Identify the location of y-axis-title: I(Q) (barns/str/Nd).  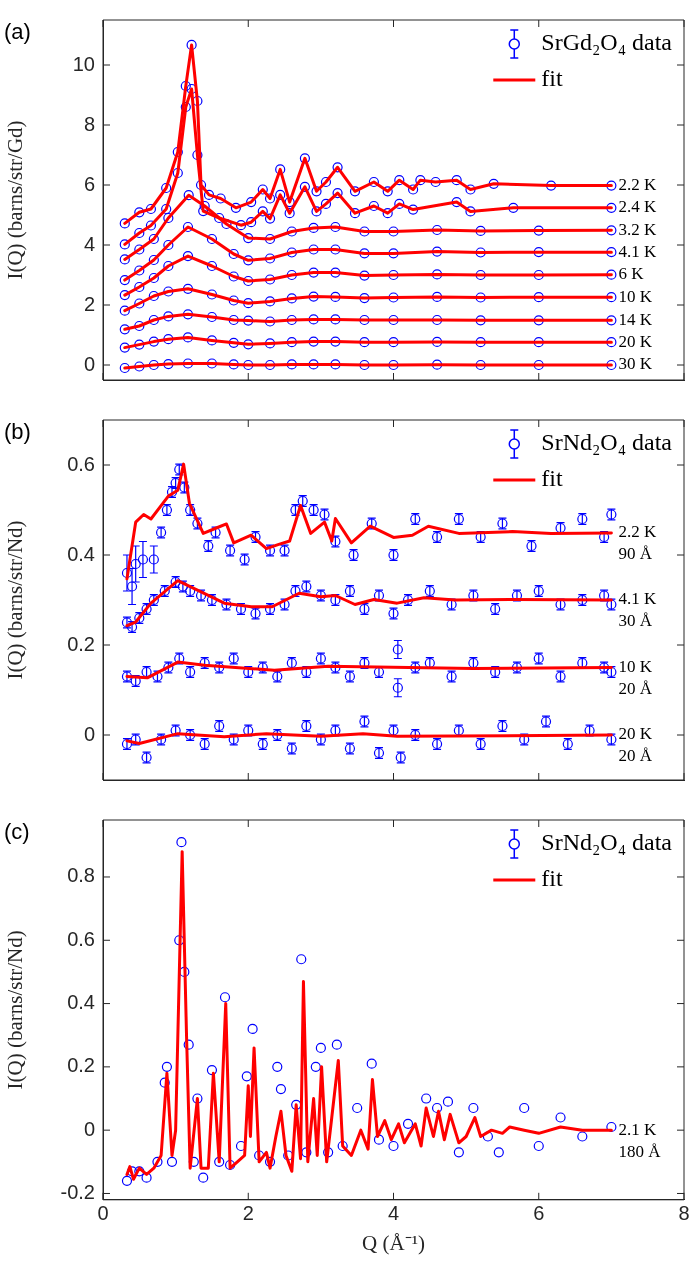
(15, 1010).